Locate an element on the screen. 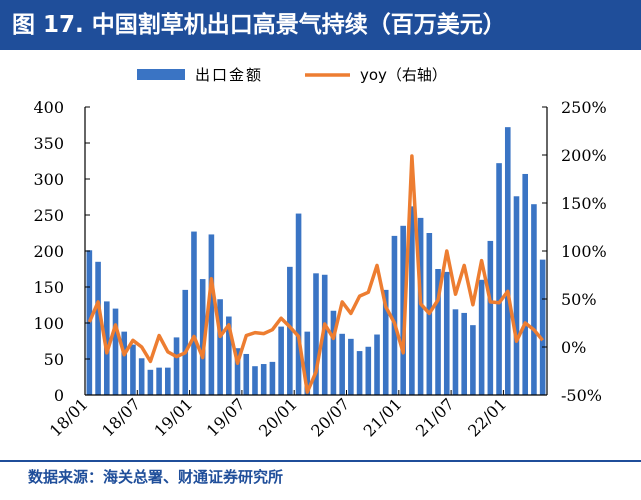  right-tick-label: 150% is located at coordinates (584, 203).